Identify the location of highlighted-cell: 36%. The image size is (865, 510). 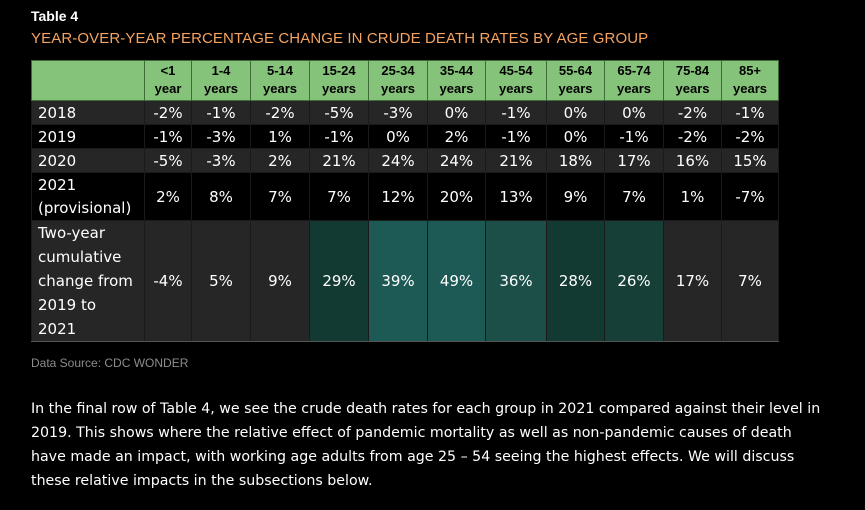
(516, 281).